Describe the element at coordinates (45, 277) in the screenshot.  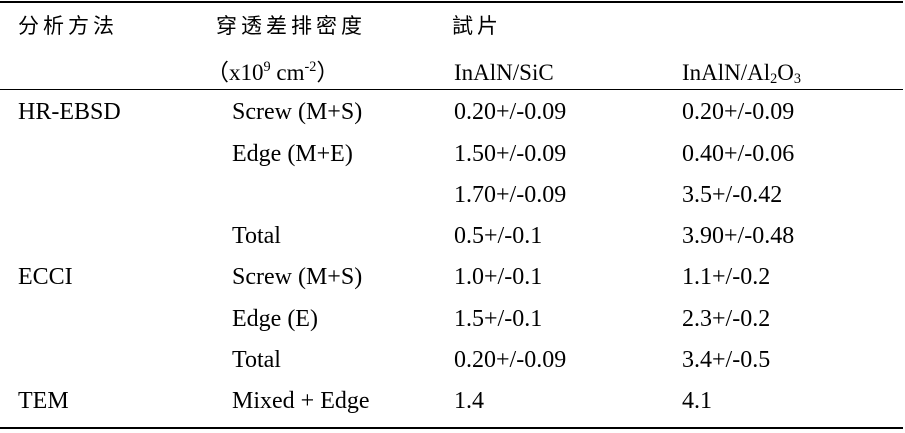
I see `row-method: ECCI` at that location.